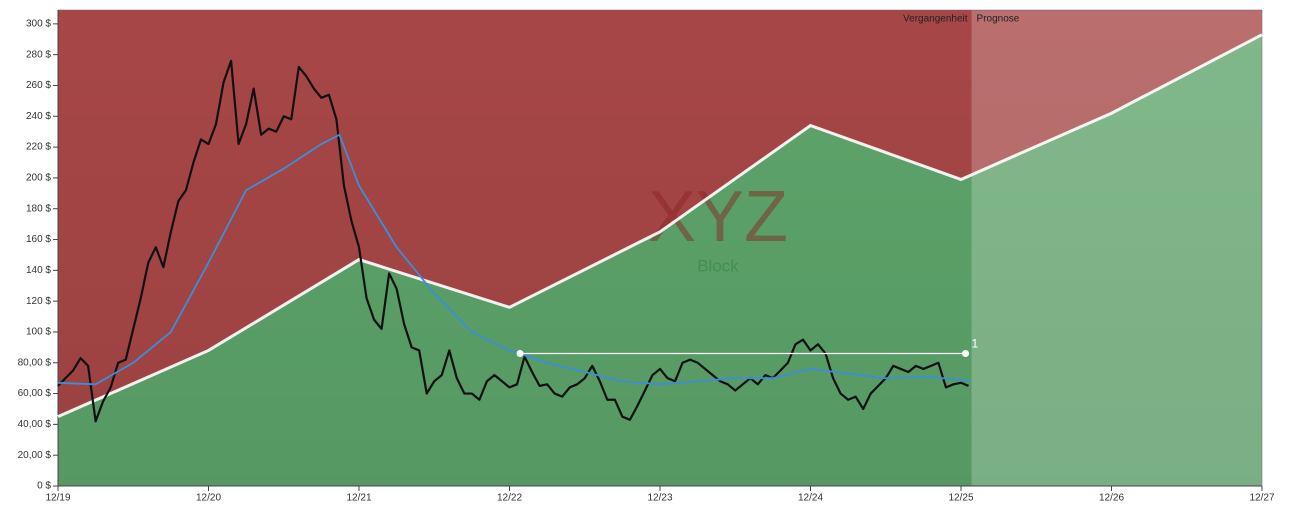  Describe the element at coordinates (38, 301) in the screenshot. I see `y-tick-label: 120 $` at that location.